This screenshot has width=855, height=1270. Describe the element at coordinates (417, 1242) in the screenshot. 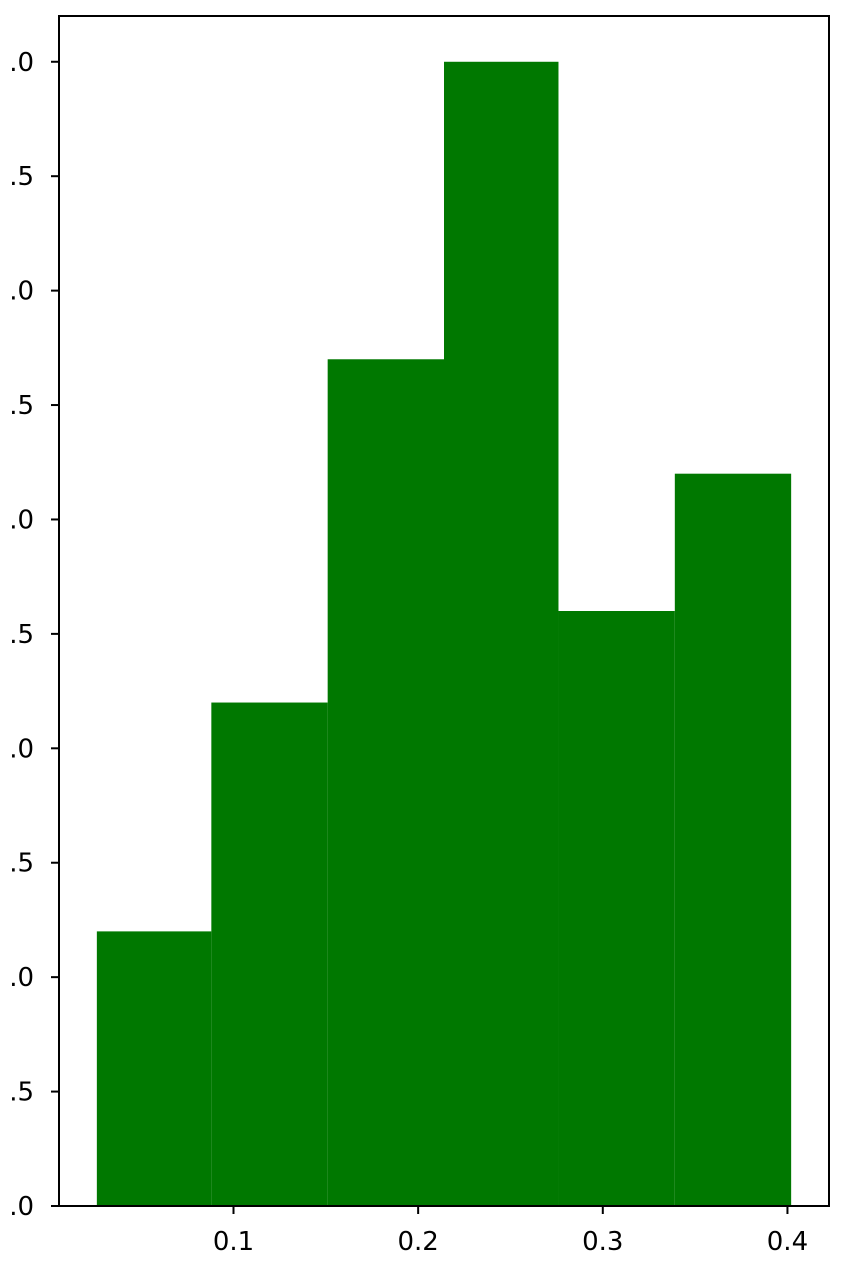

I see `x-tick-label: 0.2` at that location.